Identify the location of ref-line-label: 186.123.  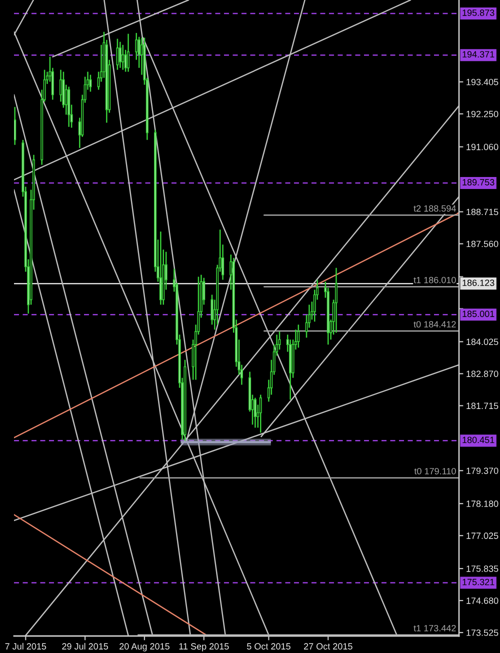
(478, 283).